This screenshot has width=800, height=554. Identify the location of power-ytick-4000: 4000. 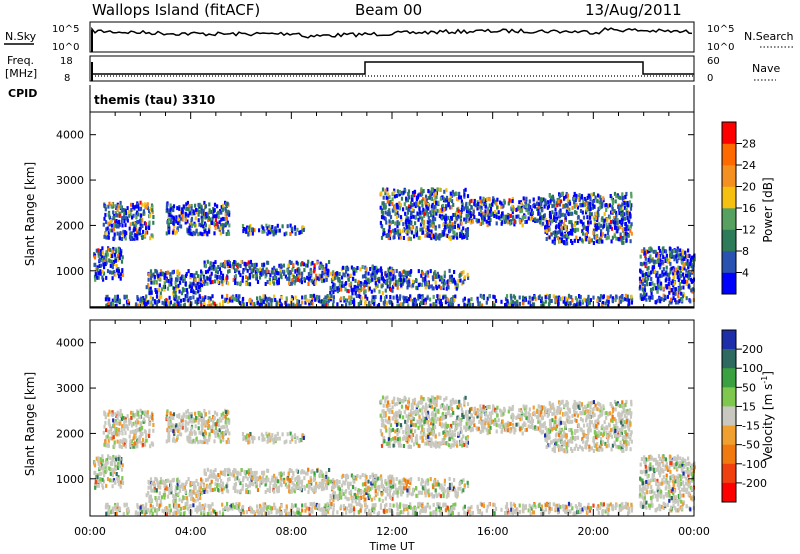
(70, 135).